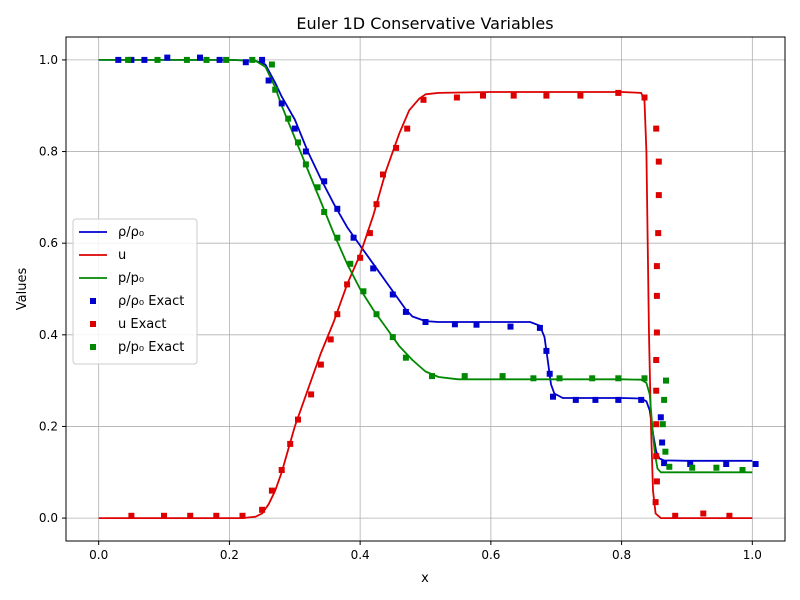 This screenshot has width=800, height=600. What do you see at coordinates (22, 289) in the screenshot?
I see `y-axis-label: Values` at bounding box center [22, 289].